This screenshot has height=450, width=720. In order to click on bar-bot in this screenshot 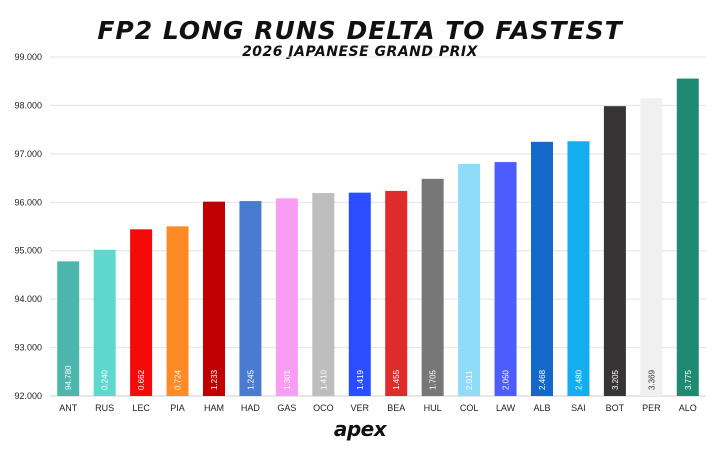, I will do `click(614, 251)`.